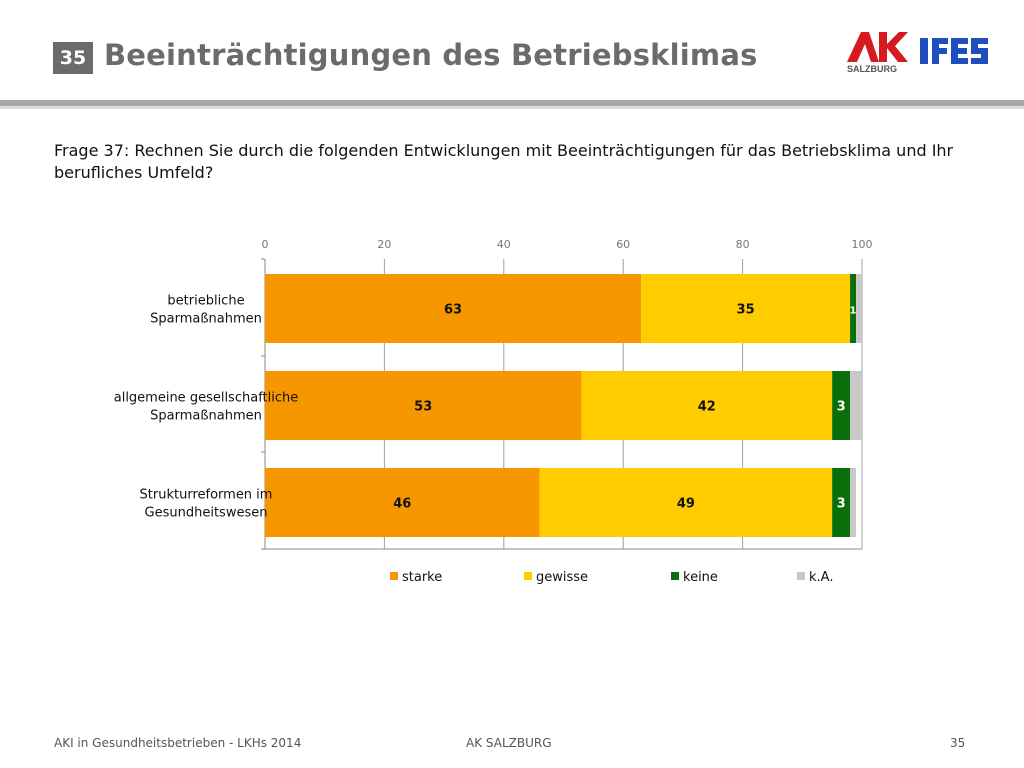 Image resolution: width=1024 pixels, height=768 pixels. I want to click on footer-page-number: 35, so click(958, 743).